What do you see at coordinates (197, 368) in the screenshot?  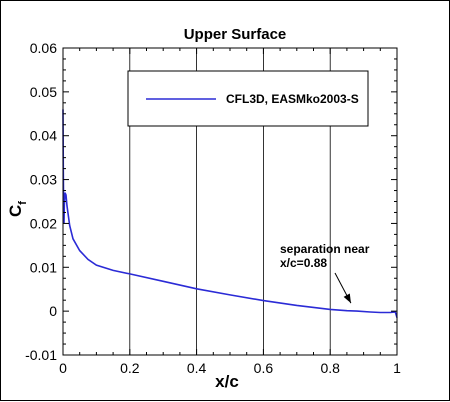 I see `x-tick-label: 0.4` at bounding box center [197, 368].